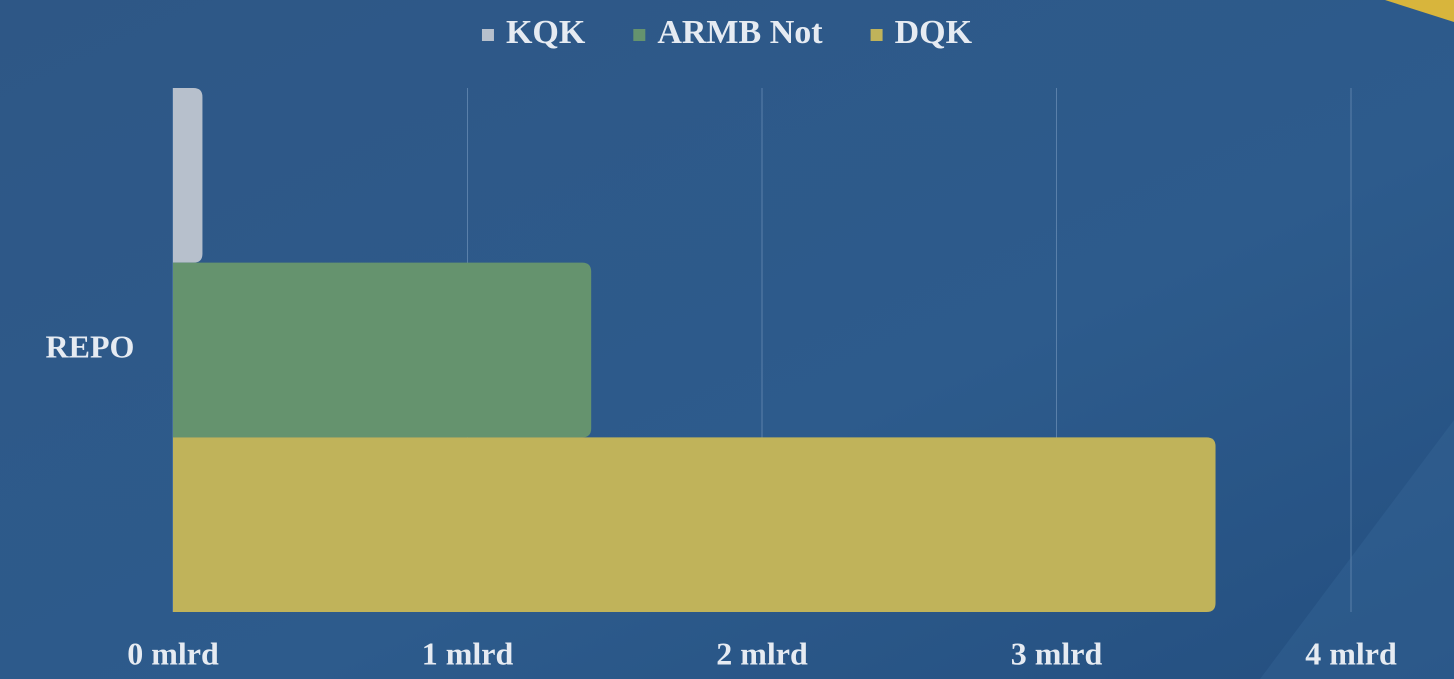 This screenshot has height=679, width=1454. What do you see at coordinates (1419, 11) in the screenshot?
I see `corner-decoration` at bounding box center [1419, 11].